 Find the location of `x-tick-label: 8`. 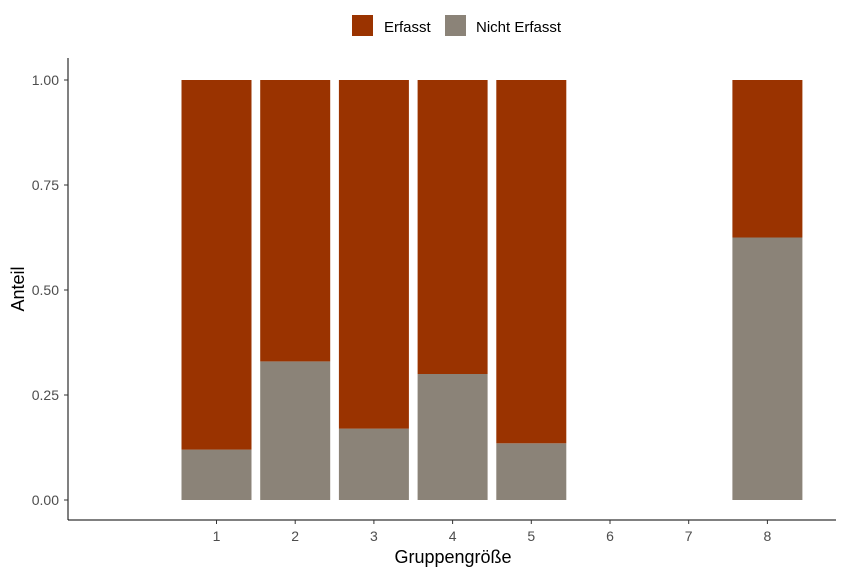

x-tick-label: 8 is located at coordinates (768, 536).